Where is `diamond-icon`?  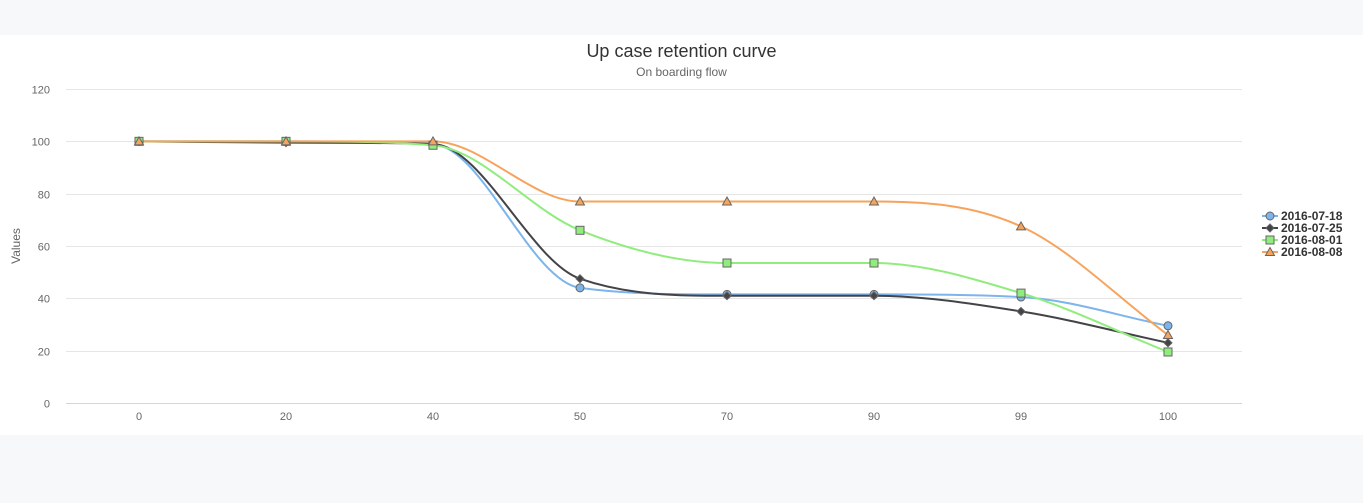 diamond-icon is located at coordinates (1270, 228).